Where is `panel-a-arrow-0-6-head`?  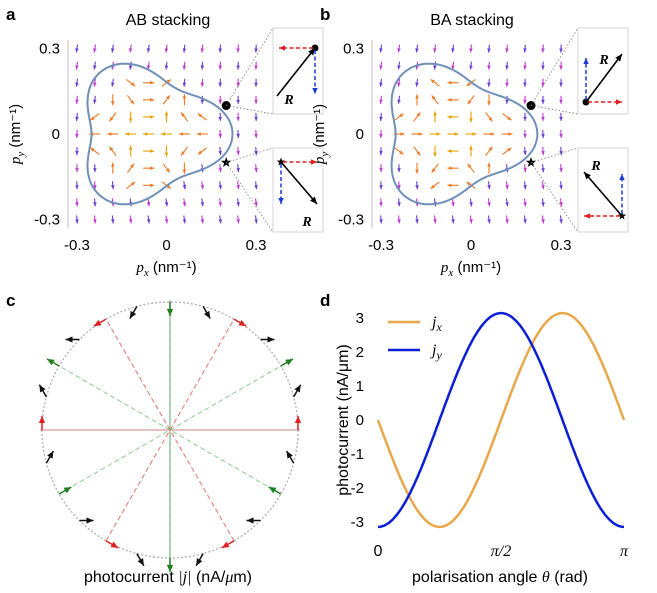 panel-a-arrow-0-6-head is located at coordinates (77, 119).